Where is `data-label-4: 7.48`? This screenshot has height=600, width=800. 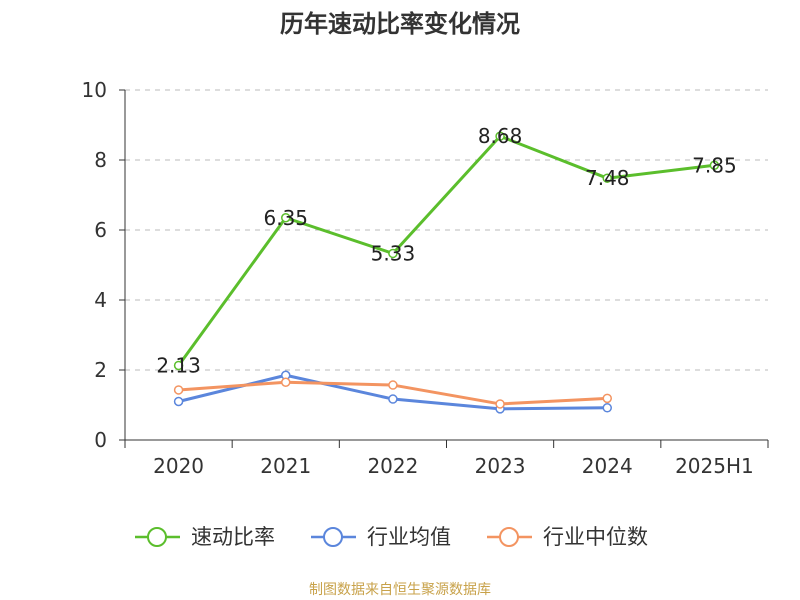
data-label-4: 7.48 is located at coordinates (607, 178).